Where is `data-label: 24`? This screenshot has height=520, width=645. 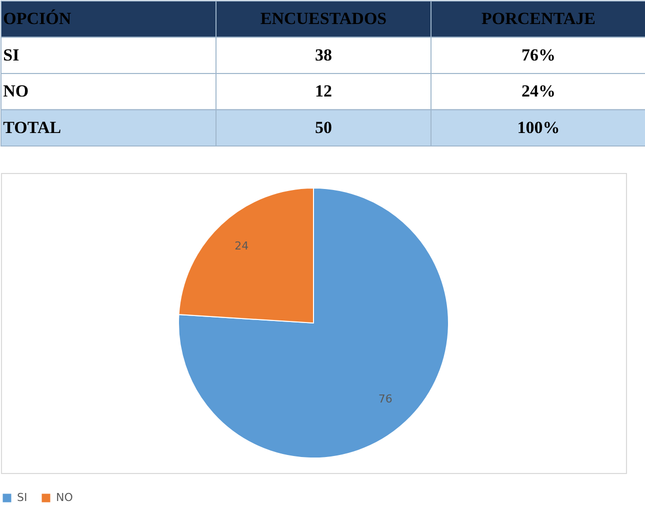
data-label: 24 is located at coordinates (241, 245).